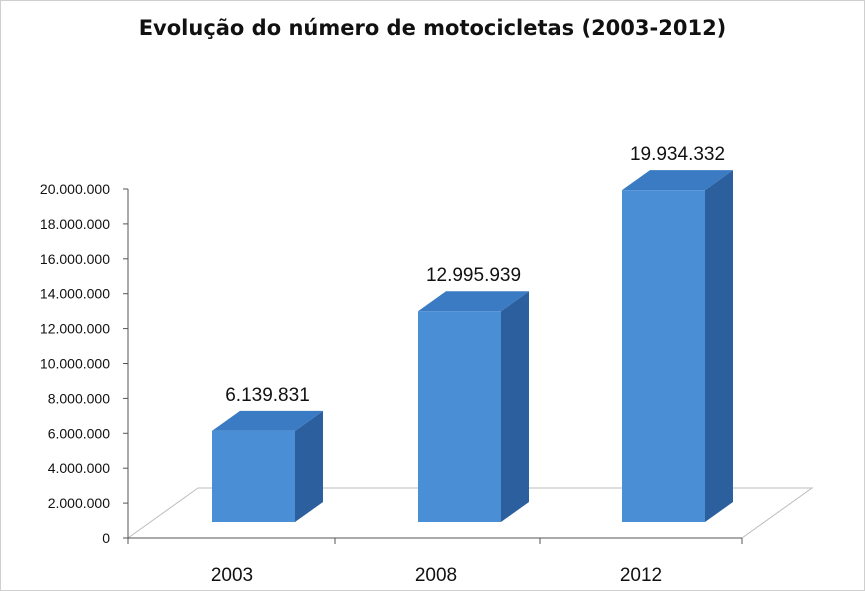  I want to click on x-tick-label: 2008, so click(436, 575).